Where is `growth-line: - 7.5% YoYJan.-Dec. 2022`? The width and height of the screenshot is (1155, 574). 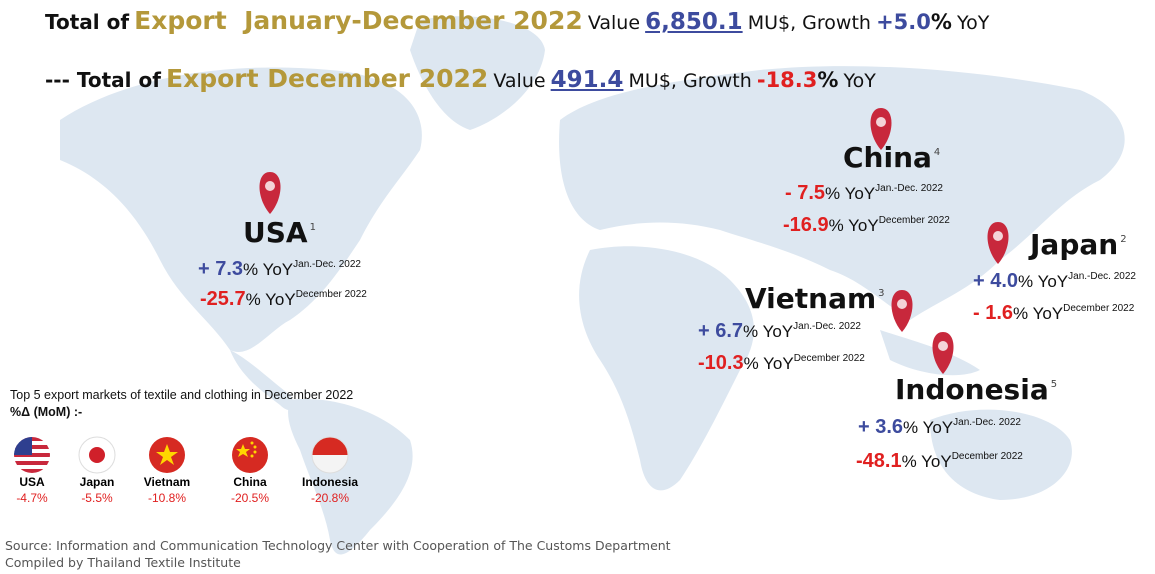 growth-line: - 7.5% YoYJan.-Dec. 2022 is located at coordinates (864, 193).